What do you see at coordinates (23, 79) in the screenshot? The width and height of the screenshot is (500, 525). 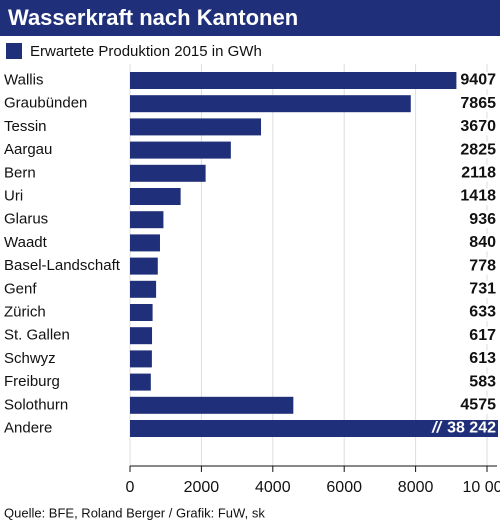 I see `category-label: Wallis` at bounding box center [23, 79].